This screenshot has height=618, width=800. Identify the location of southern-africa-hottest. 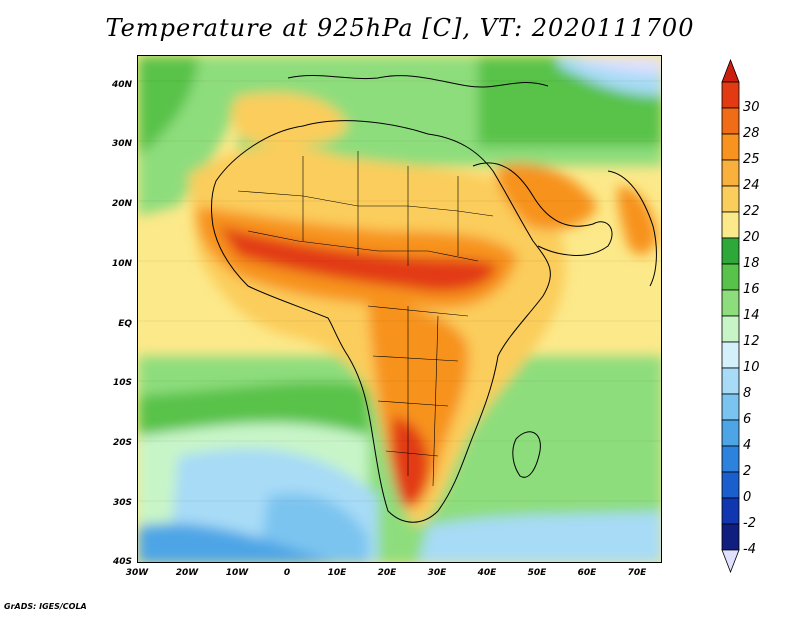
(410, 462).